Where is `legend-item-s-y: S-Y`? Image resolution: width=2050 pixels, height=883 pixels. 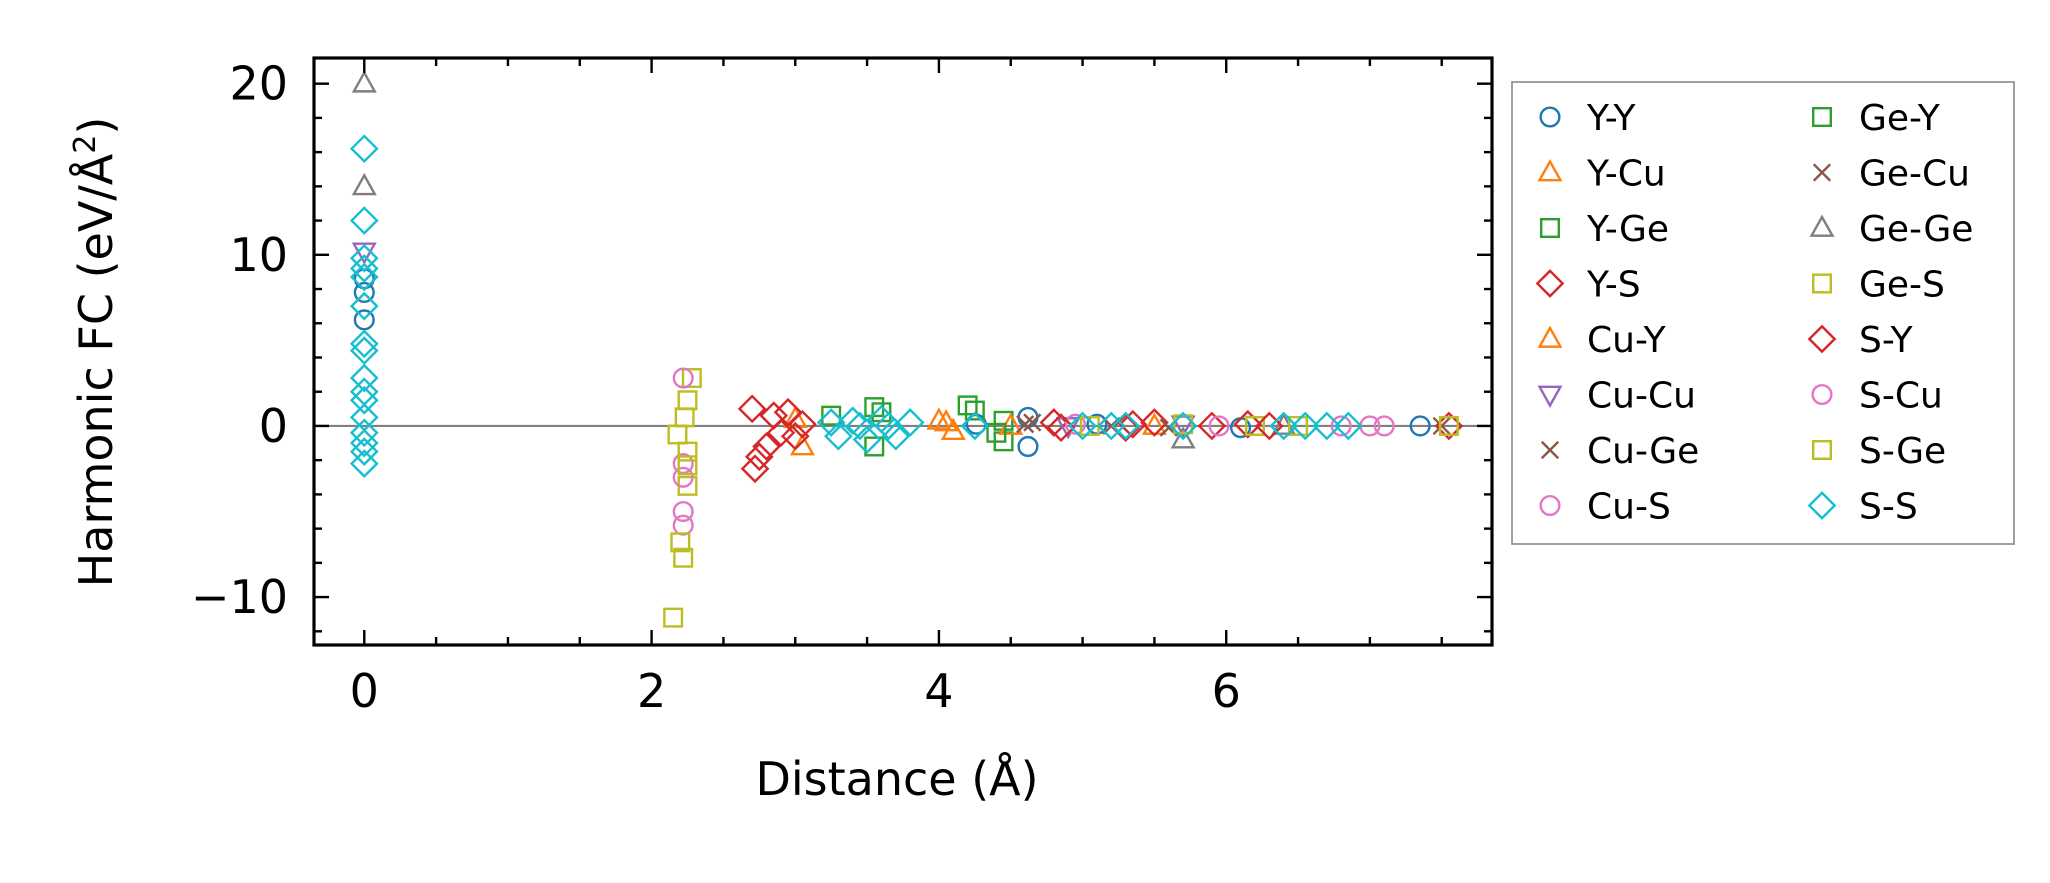 legend-item-s-y: S-Y is located at coordinates (1860, 340).